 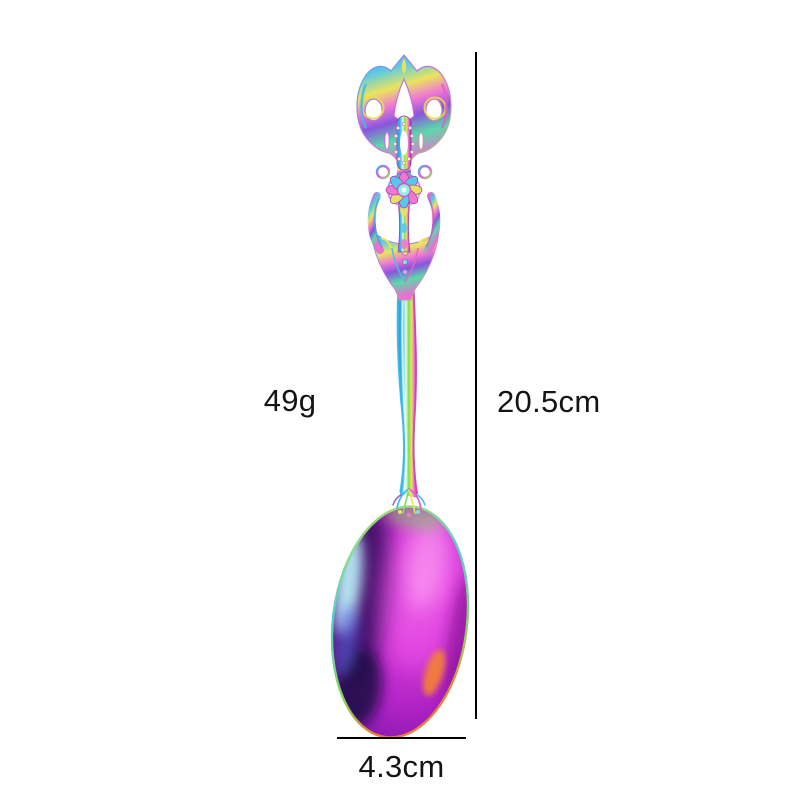 What do you see at coordinates (404, 223) in the screenshot?
I see `spoon-handle-openwork` at bounding box center [404, 223].